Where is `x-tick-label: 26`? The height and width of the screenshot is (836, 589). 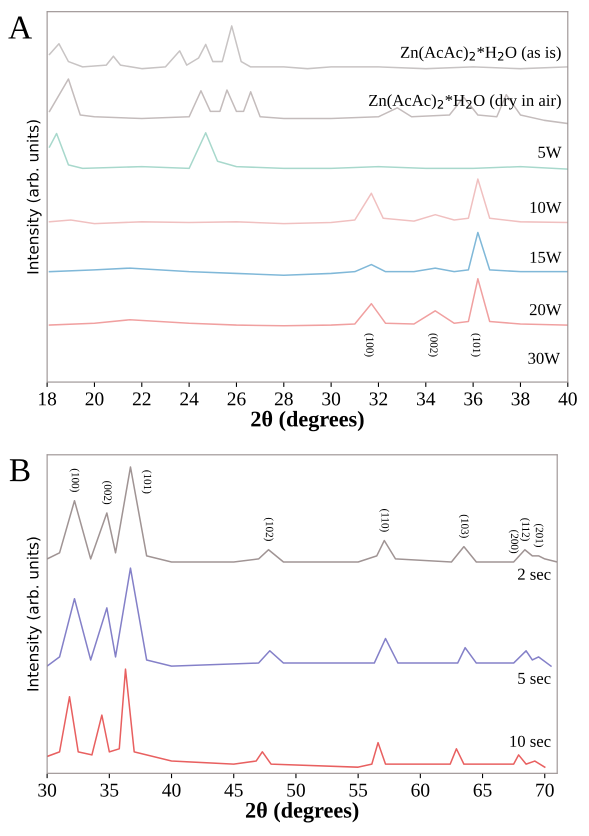
x-tick-label: 26 is located at coordinates (237, 399).